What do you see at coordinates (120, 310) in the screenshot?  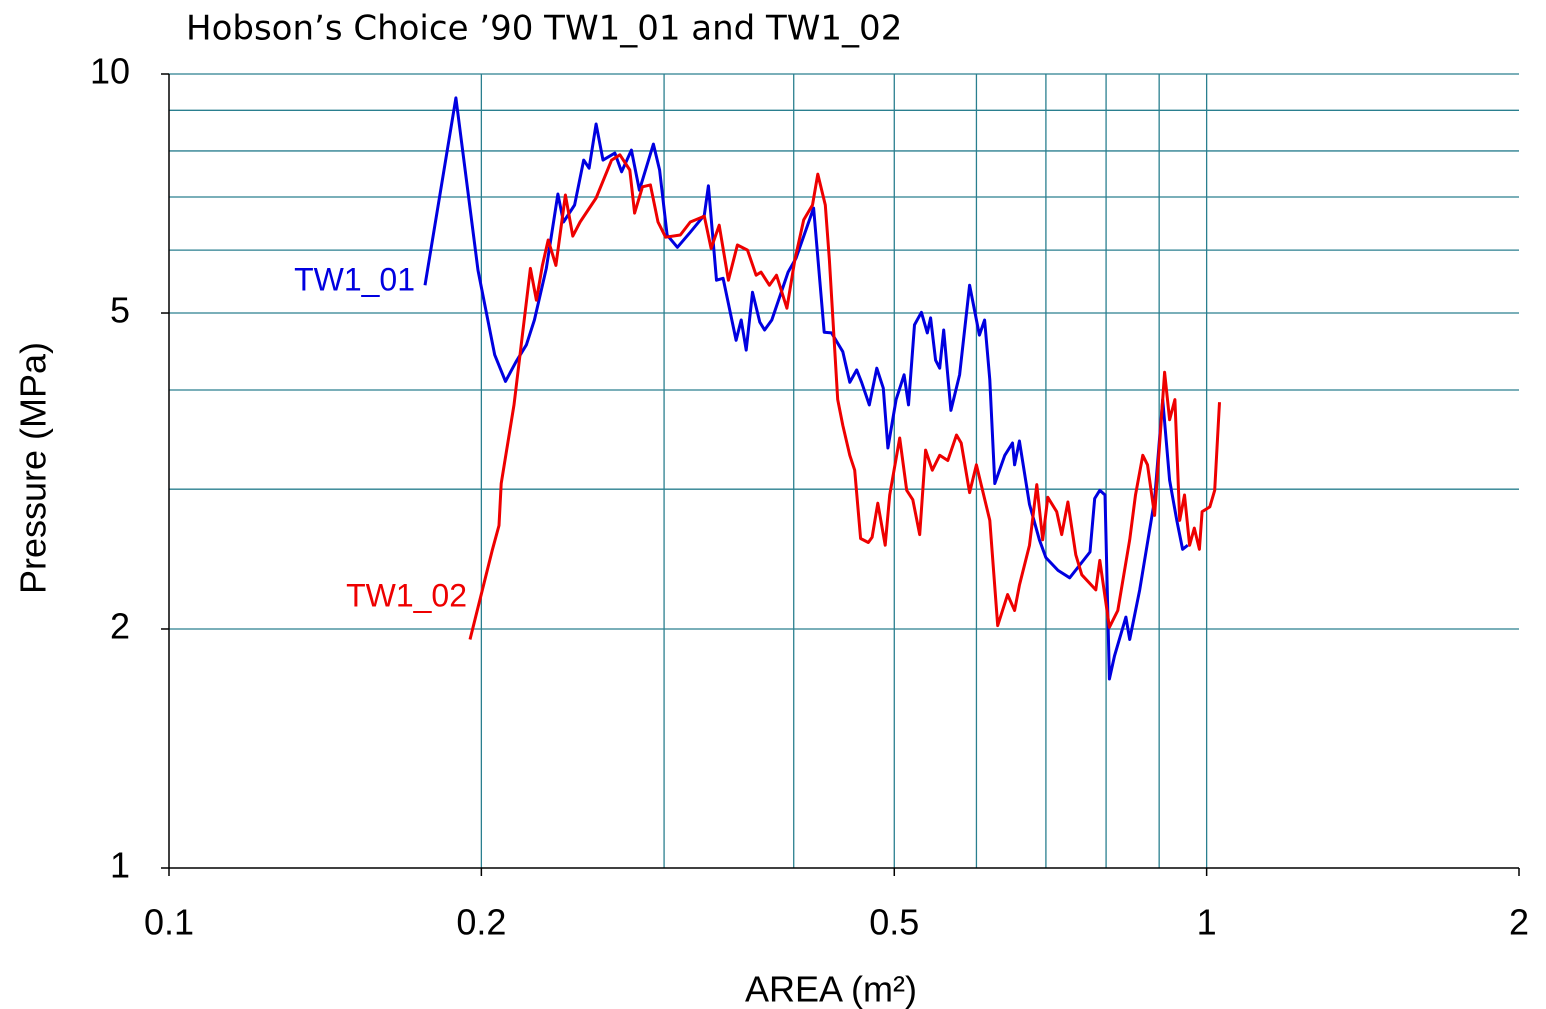 I see `y-tick-label: 5` at bounding box center [120, 310].